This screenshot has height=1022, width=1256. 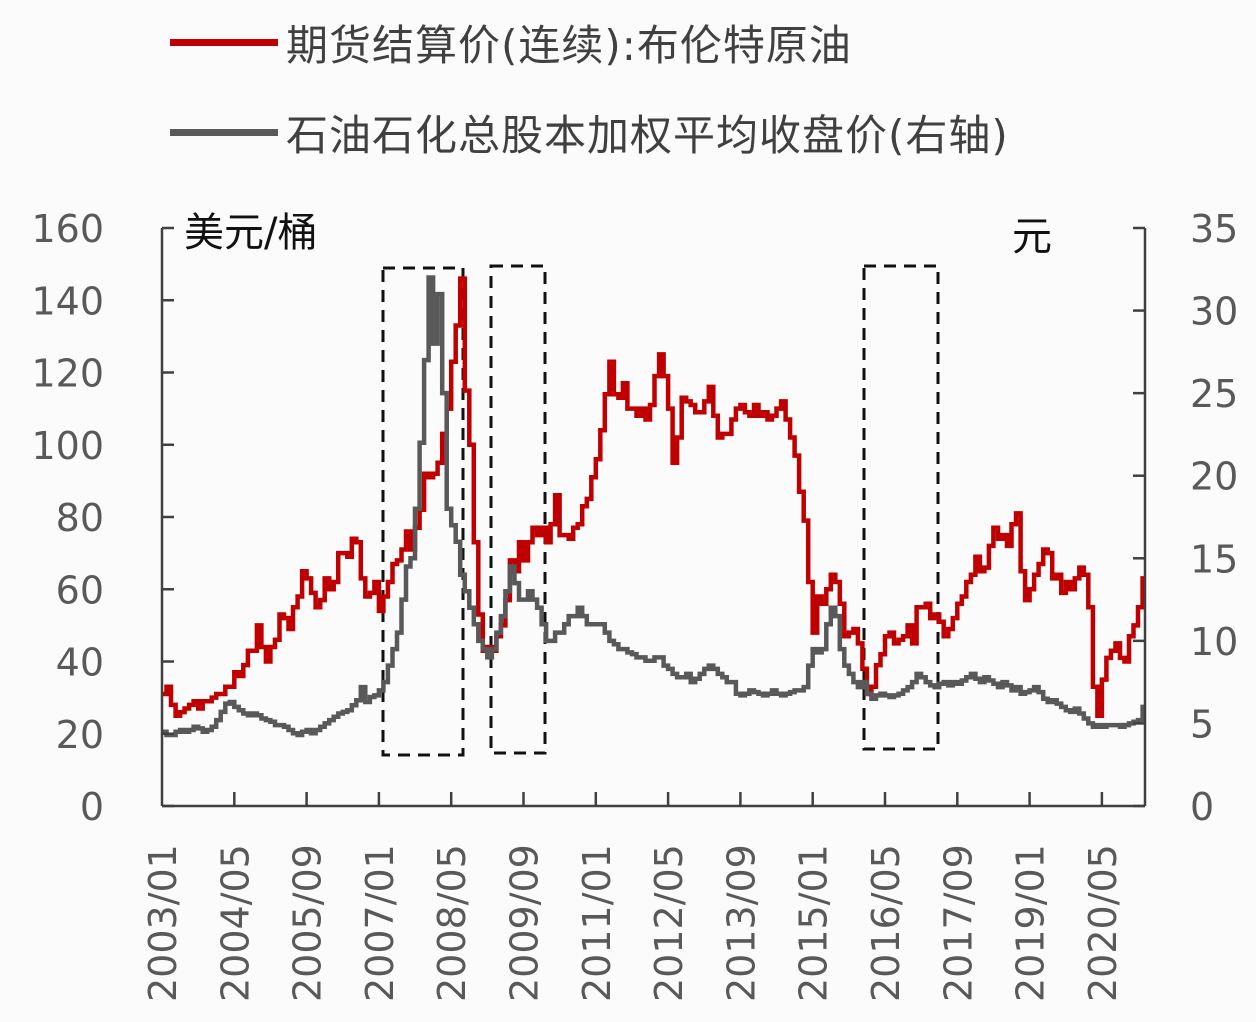 I want to click on x-tick-label: 2008/05, so click(x=452, y=923).